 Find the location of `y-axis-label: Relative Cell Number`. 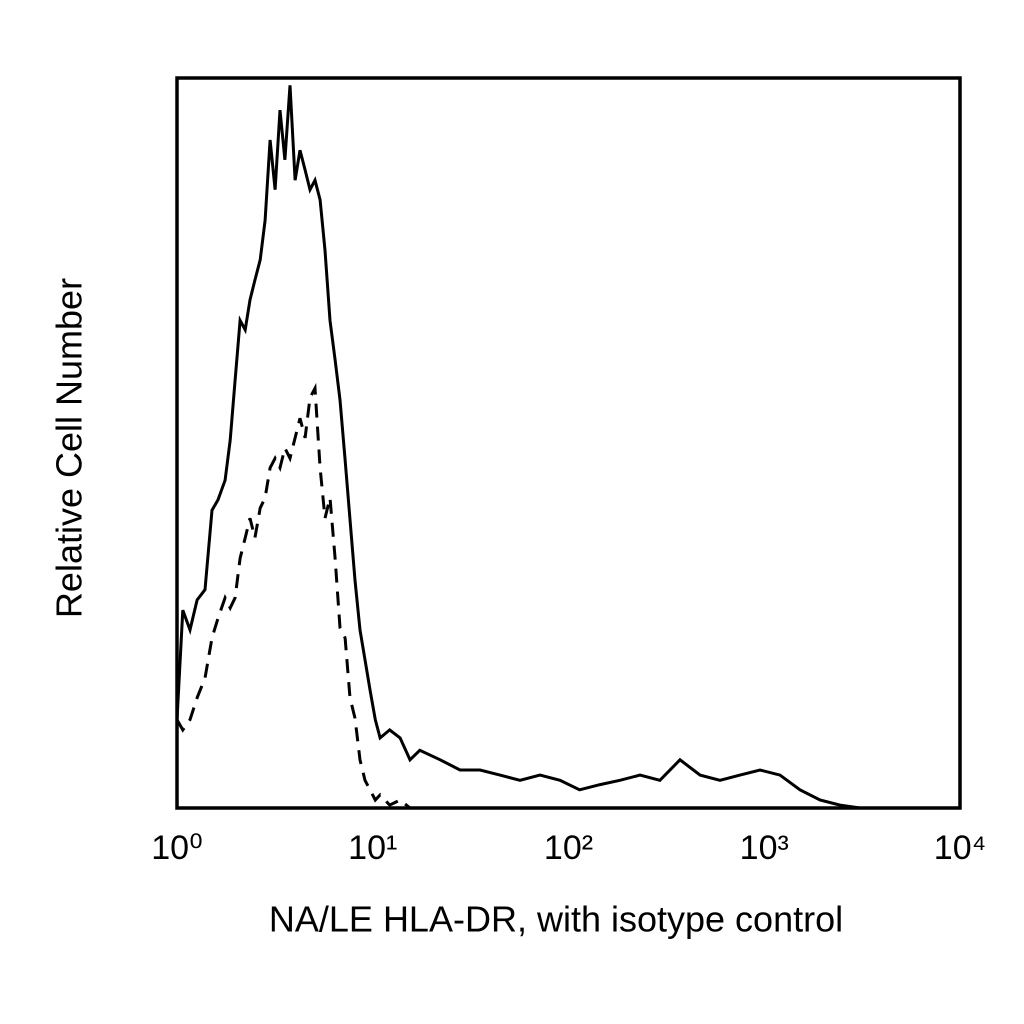

y-axis-label: Relative Cell Number is located at coordinates (69, 448).